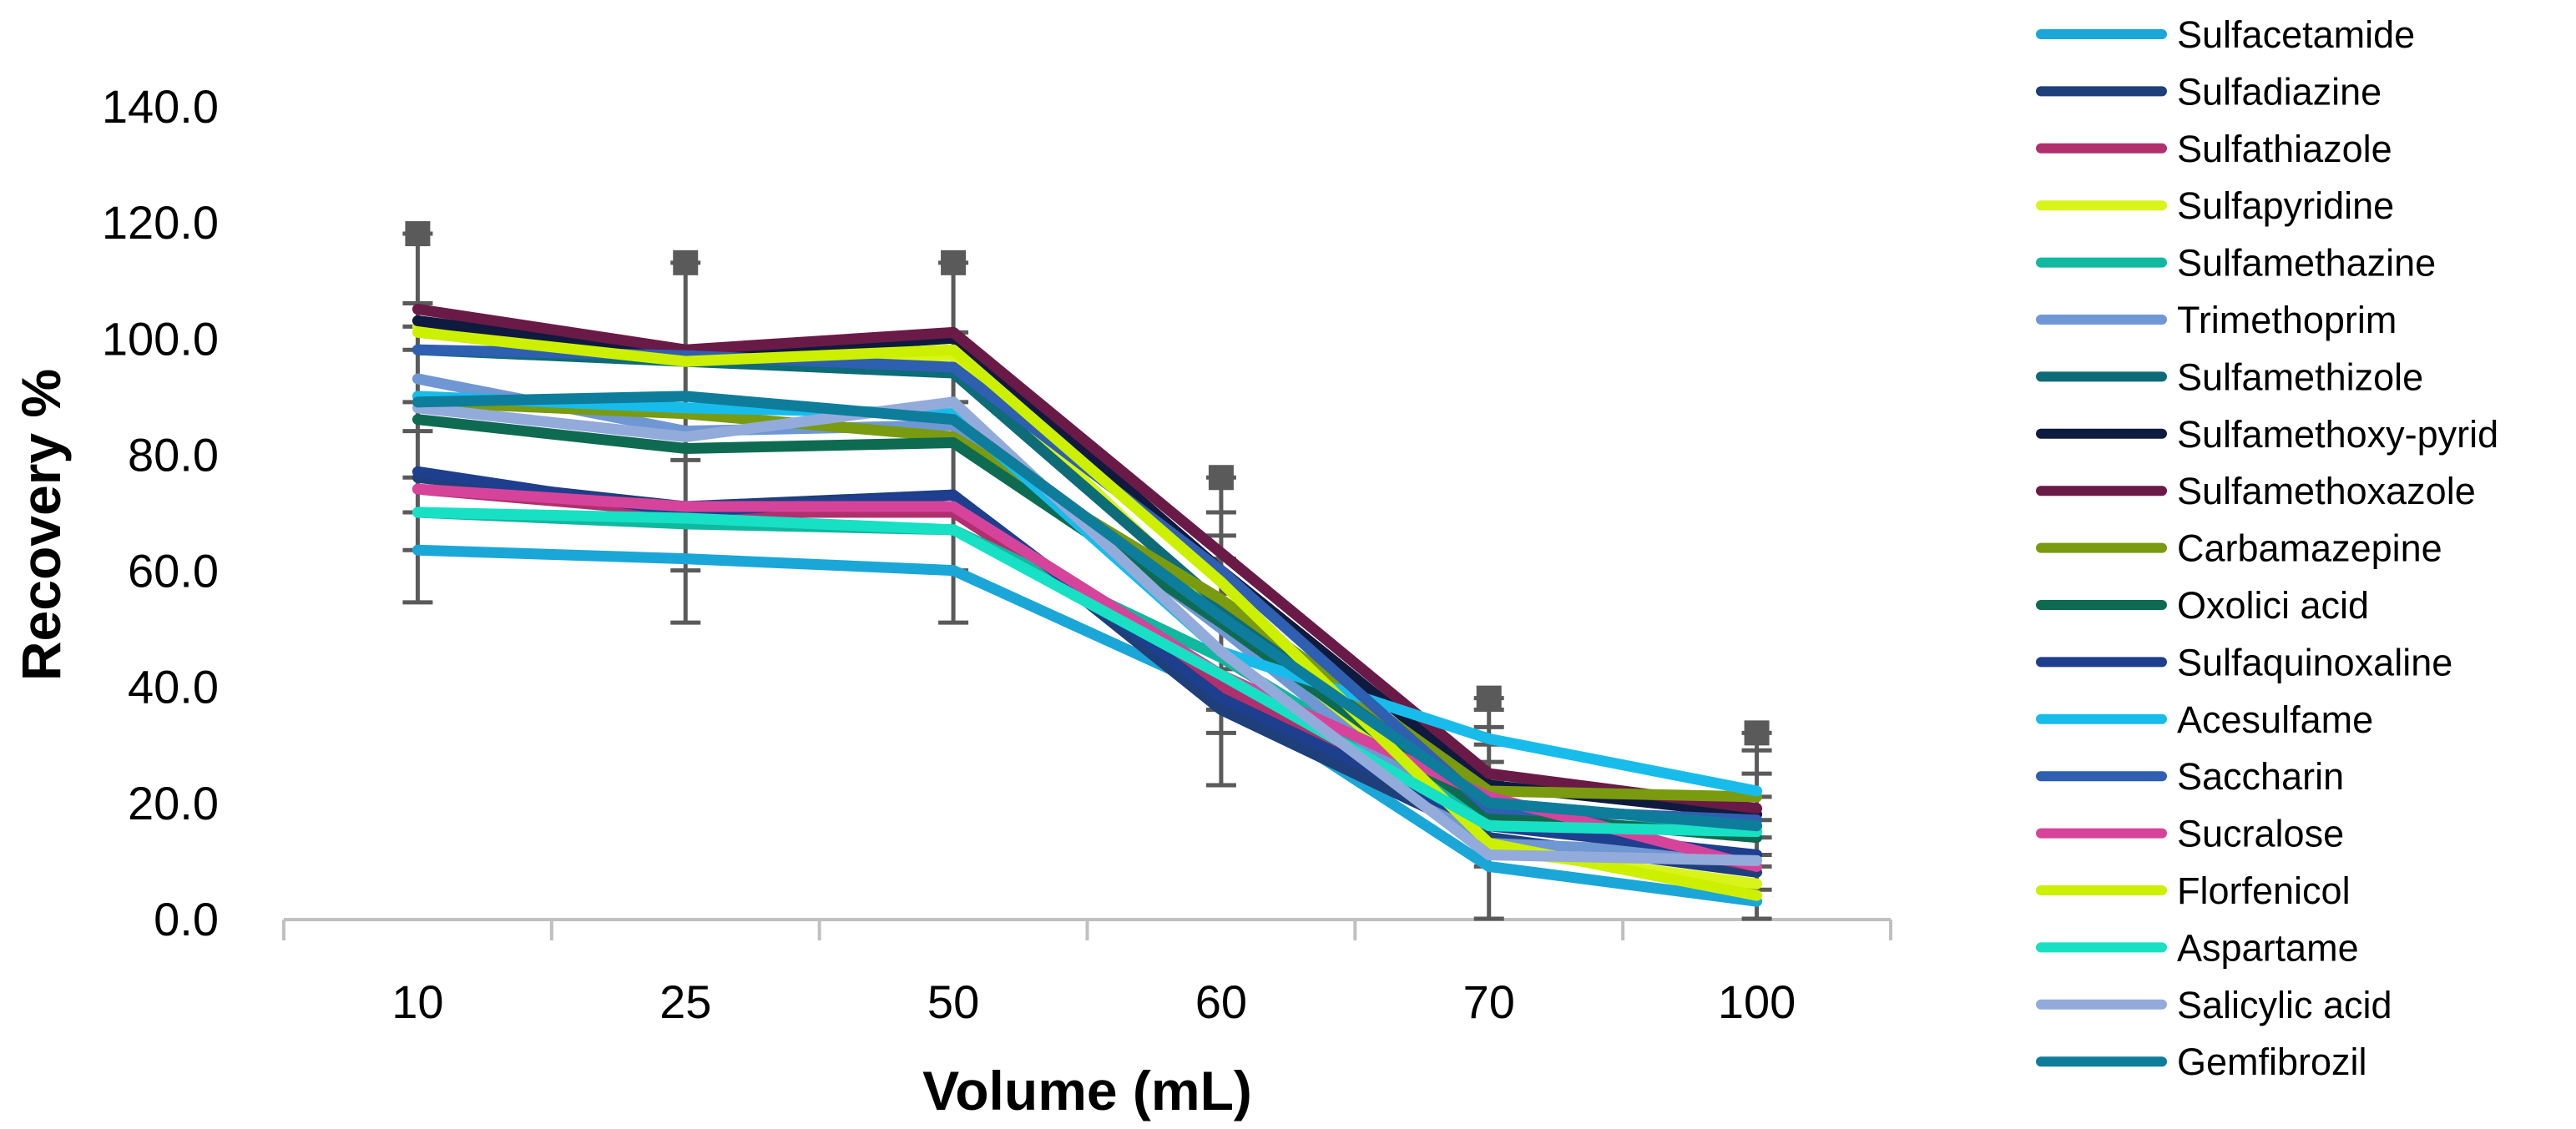 Image resolution: width=2576 pixels, height=1129 pixels. What do you see at coordinates (2337, 434) in the screenshot?
I see `legend-label: Sulfamethoxy-pyrid` at bounding box center [2337, 434].